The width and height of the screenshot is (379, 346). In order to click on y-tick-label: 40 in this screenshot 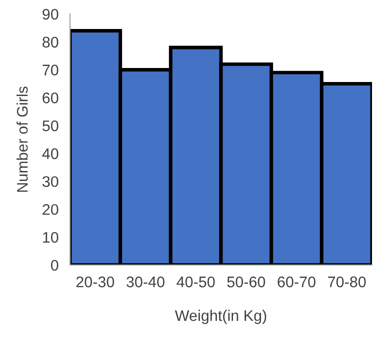, I will do `click(50, 154)`.